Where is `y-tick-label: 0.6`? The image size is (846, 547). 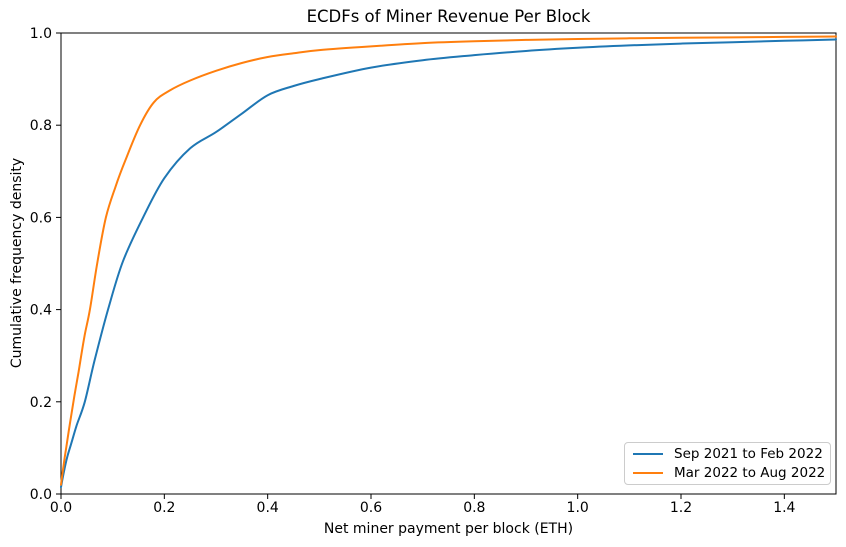
y-tick-label: 0.6 is located at coordinates (41, 218).